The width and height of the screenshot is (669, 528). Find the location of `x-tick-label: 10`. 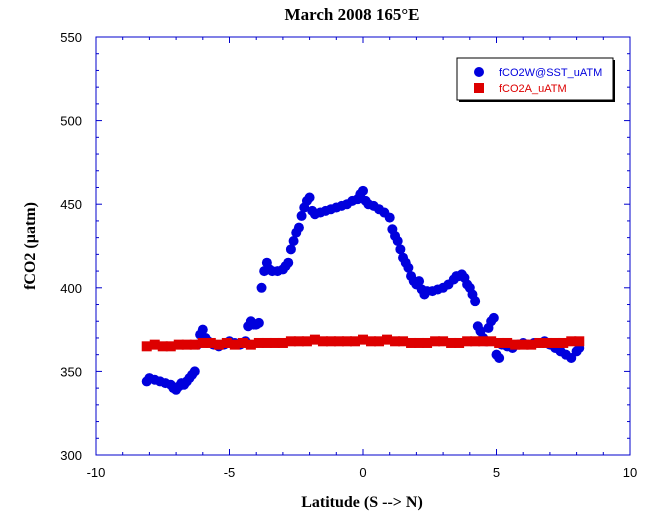

x-tick-label: 10 is located at coordinates (630, 472).